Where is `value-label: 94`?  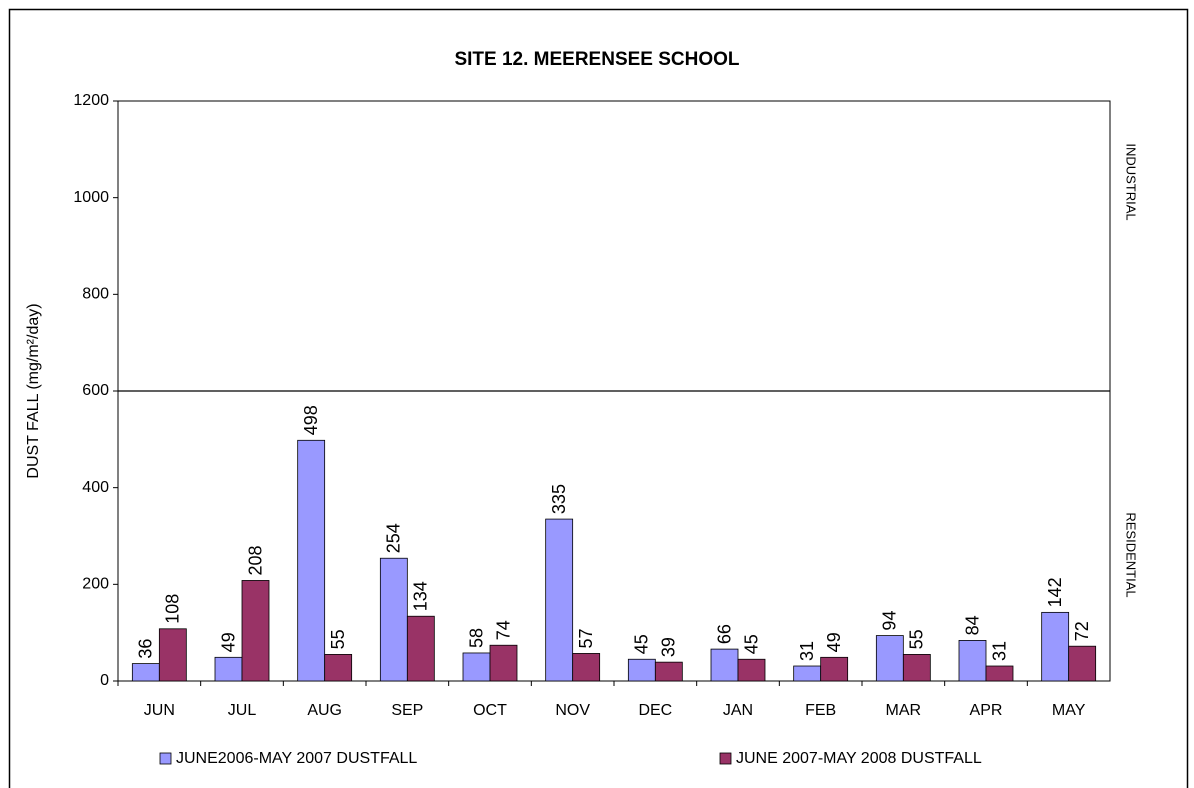
value-label: 94 is located at coordinates (890, 621).